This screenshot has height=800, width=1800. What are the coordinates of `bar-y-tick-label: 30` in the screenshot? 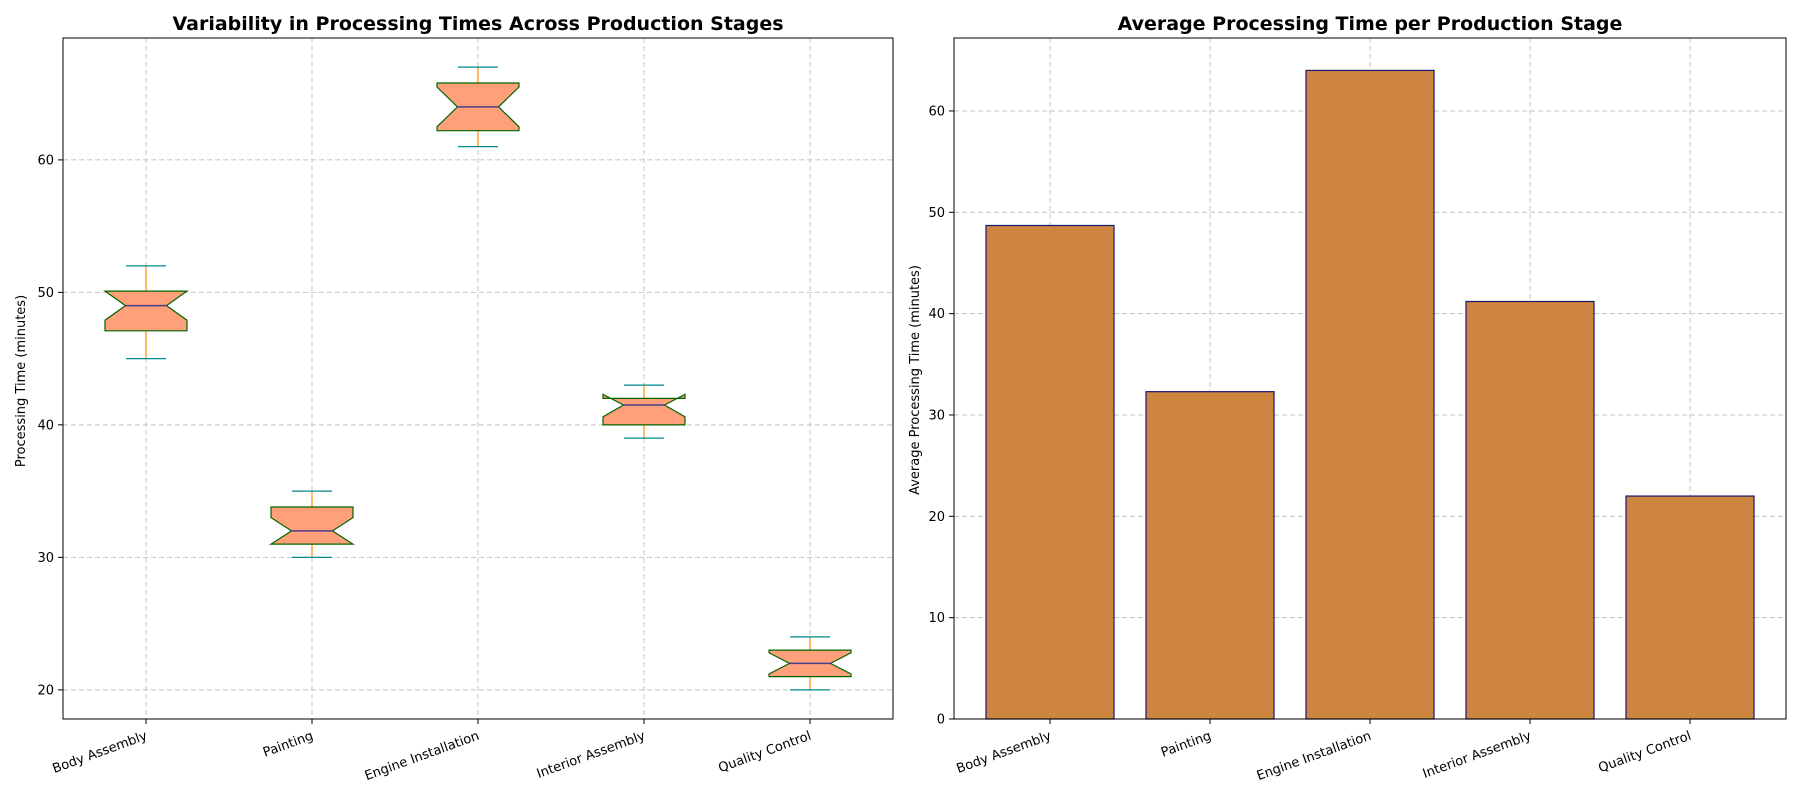 It's located at (936, 415).